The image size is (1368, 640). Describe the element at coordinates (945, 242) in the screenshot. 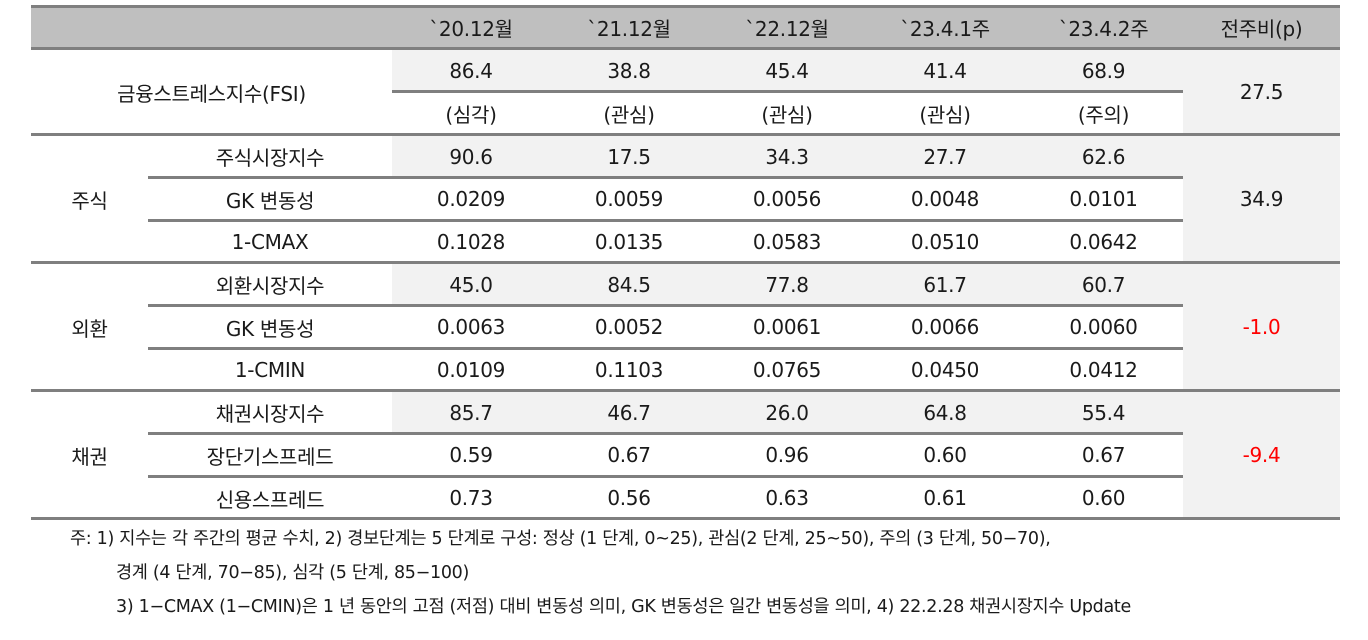

I see `value-cell: 0.0510` at that location.